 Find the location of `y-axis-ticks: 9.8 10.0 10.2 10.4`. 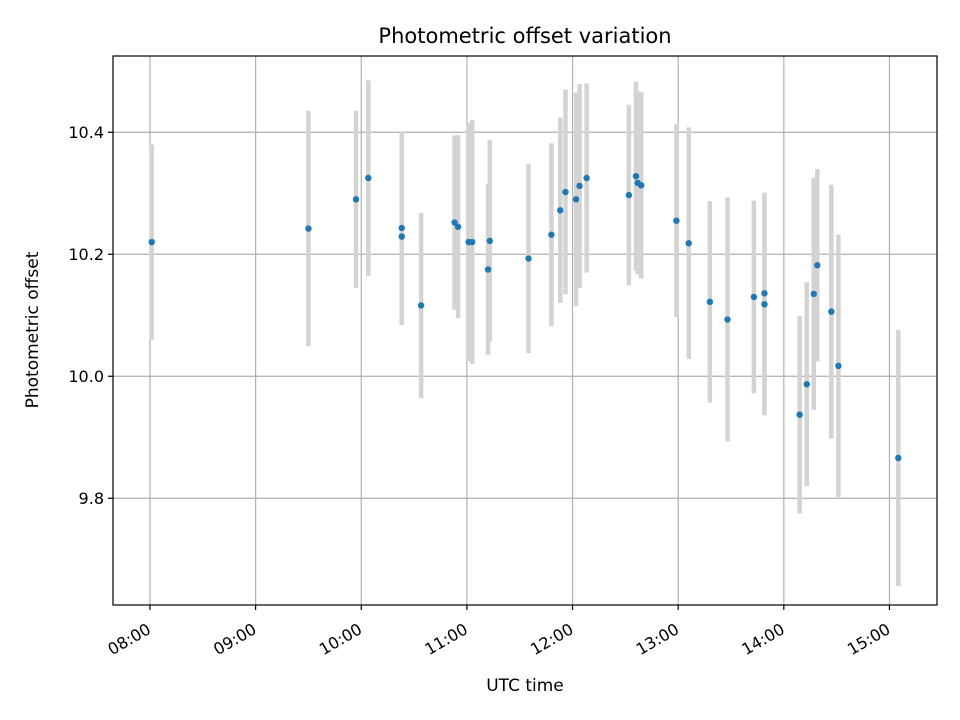

y-axis-ticks: 9.8 10.0 10.2 10.4 is located at coordinates (90, 315).